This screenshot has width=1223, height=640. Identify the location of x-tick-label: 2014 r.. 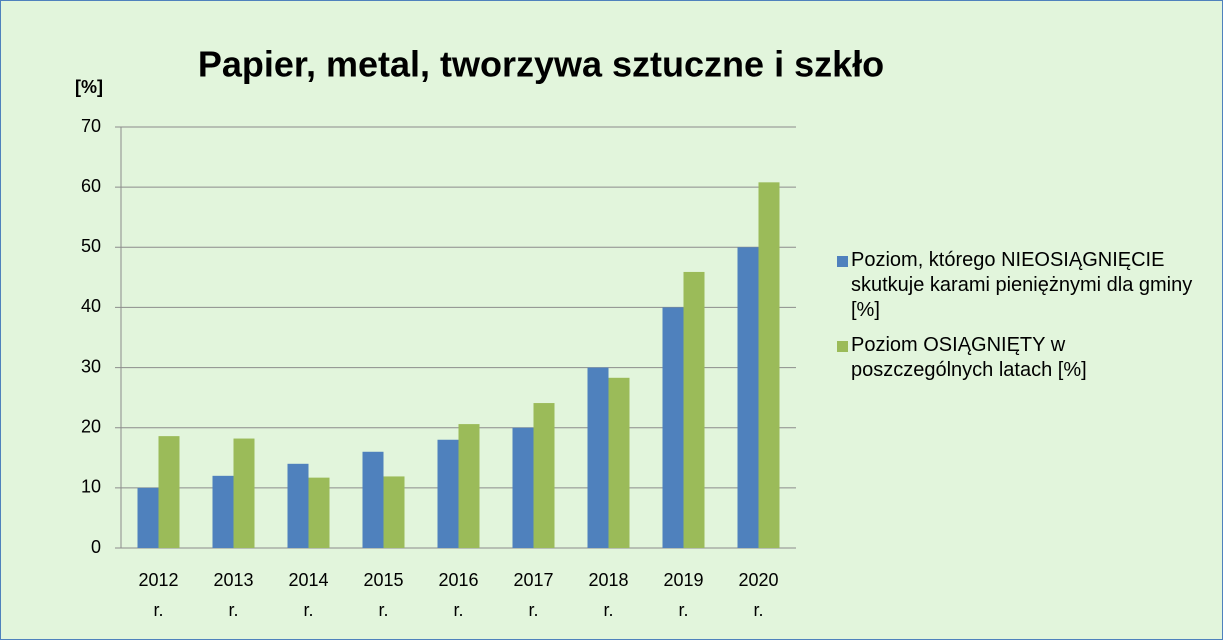
(308, 595).